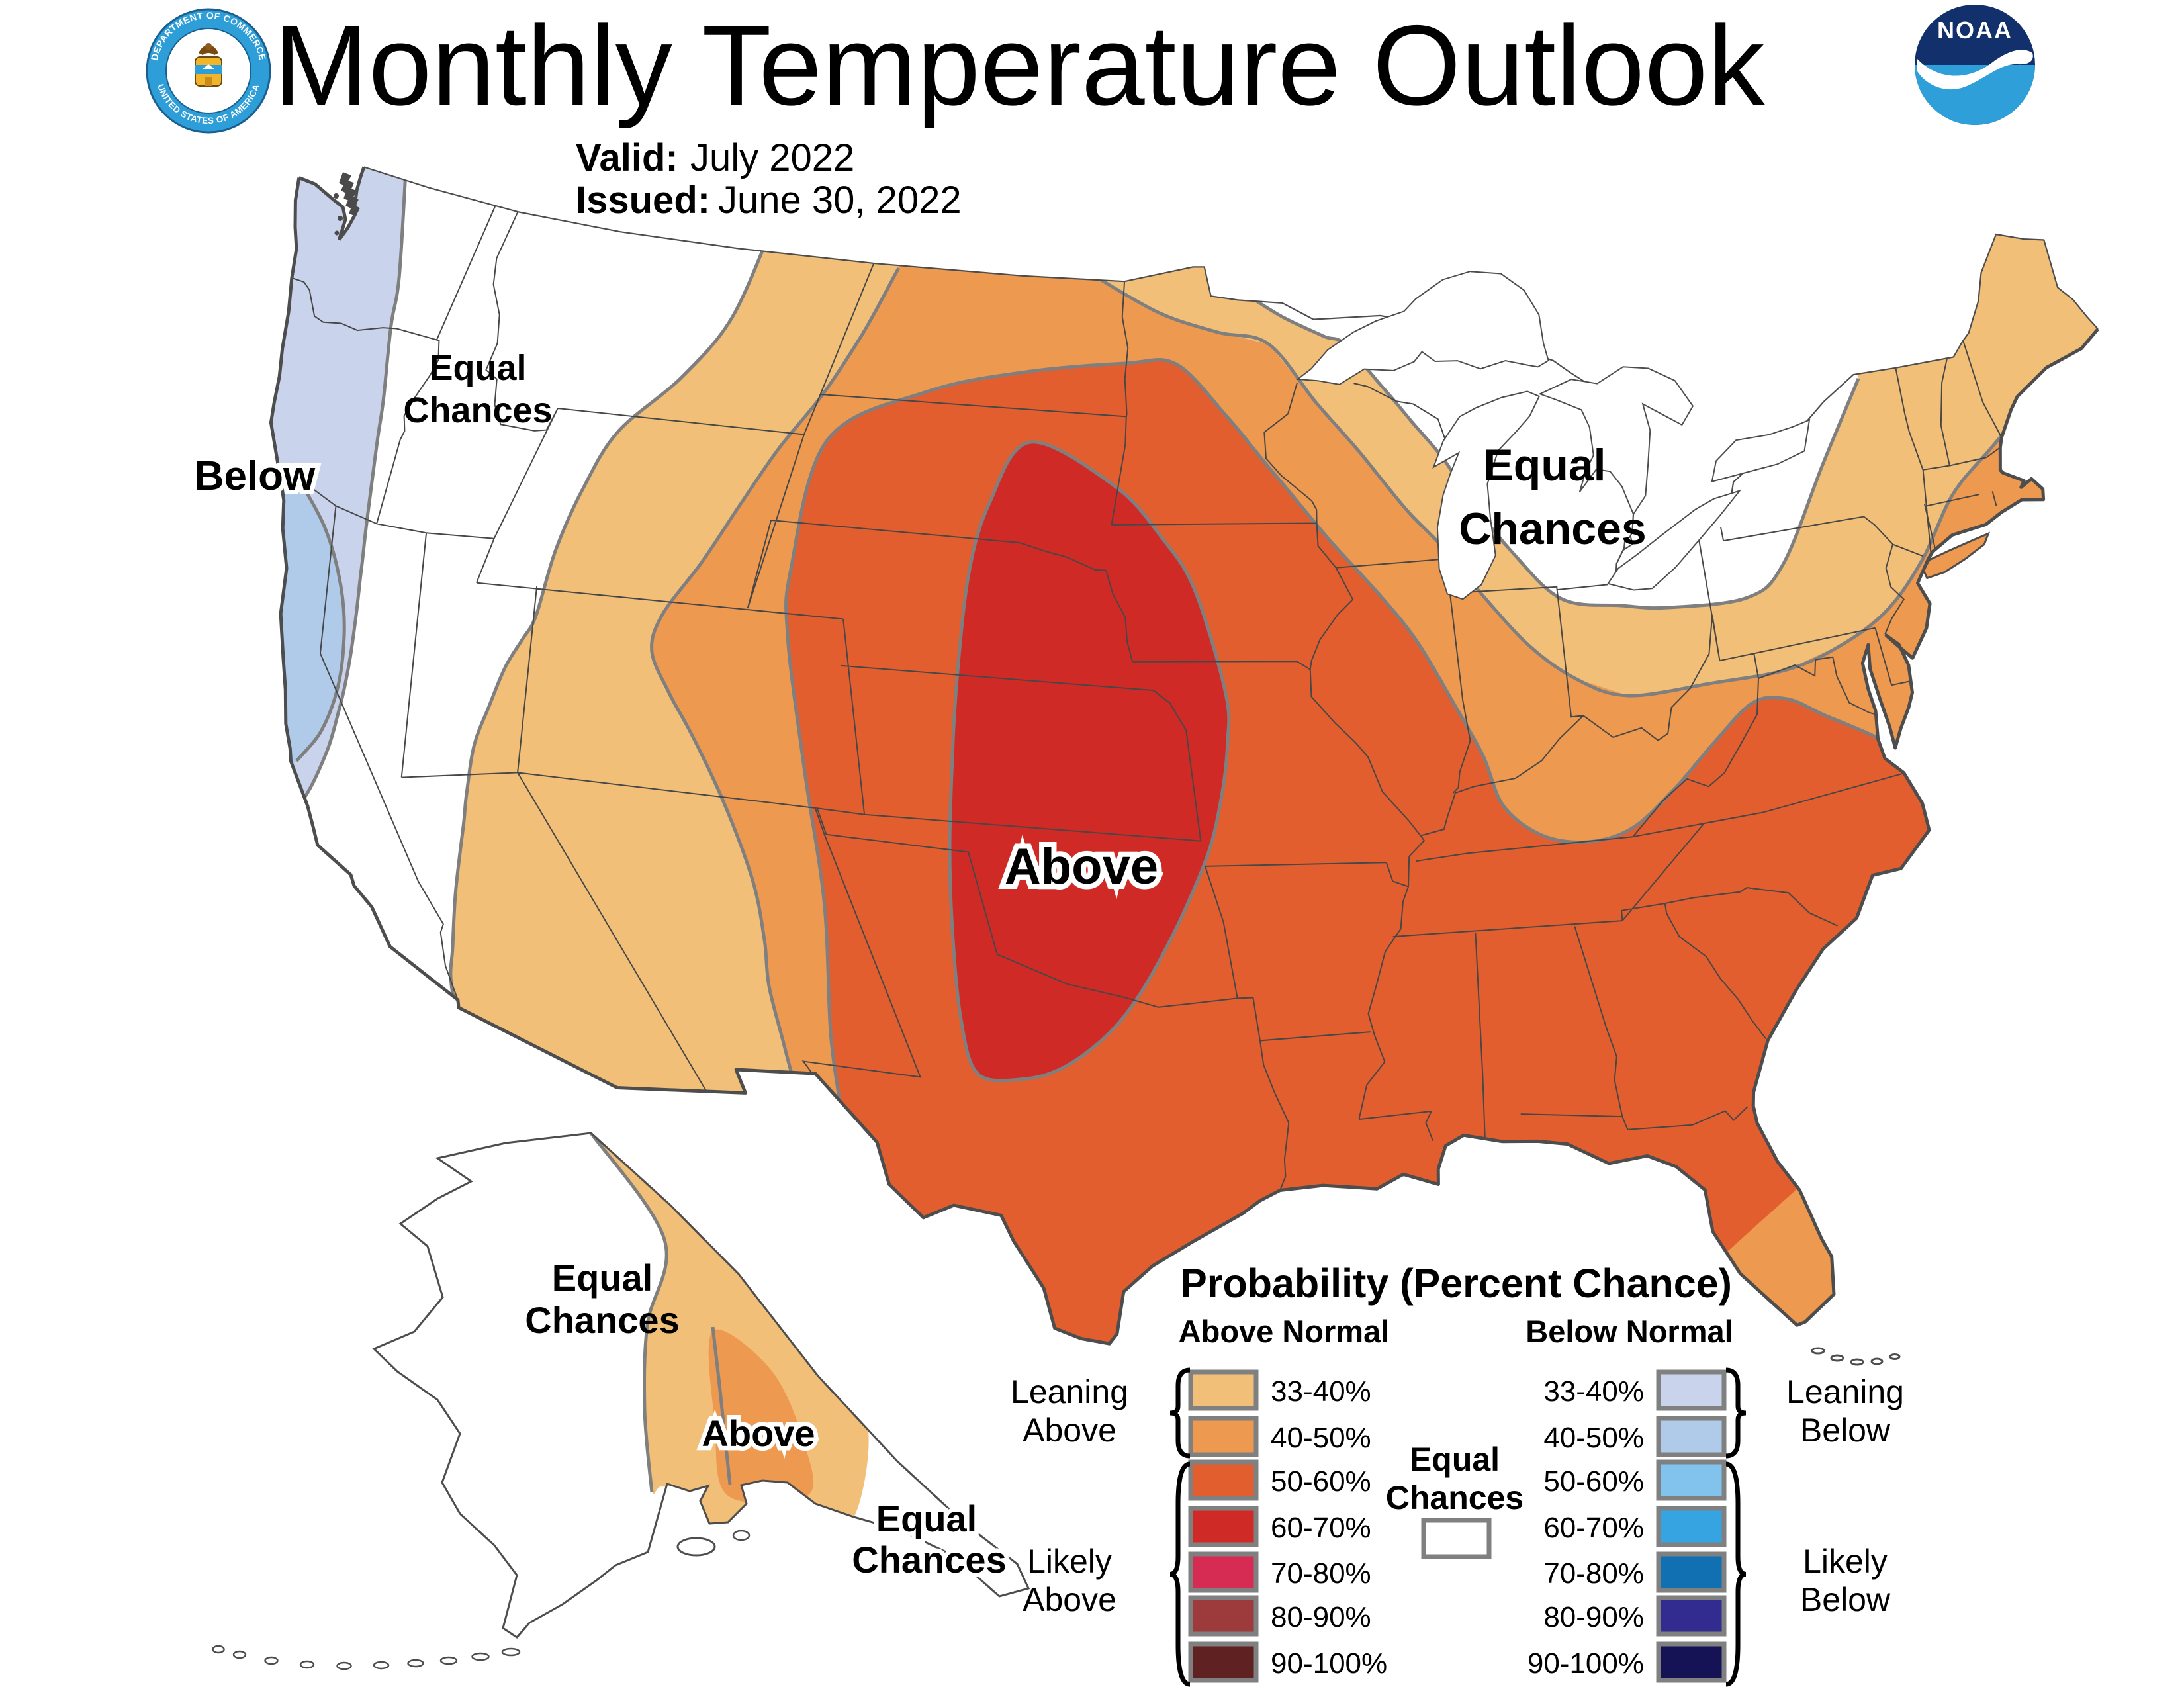 This screenshot has height=1691, width=2184. I want to click on svg-text: Valid:, so click(627, 157).